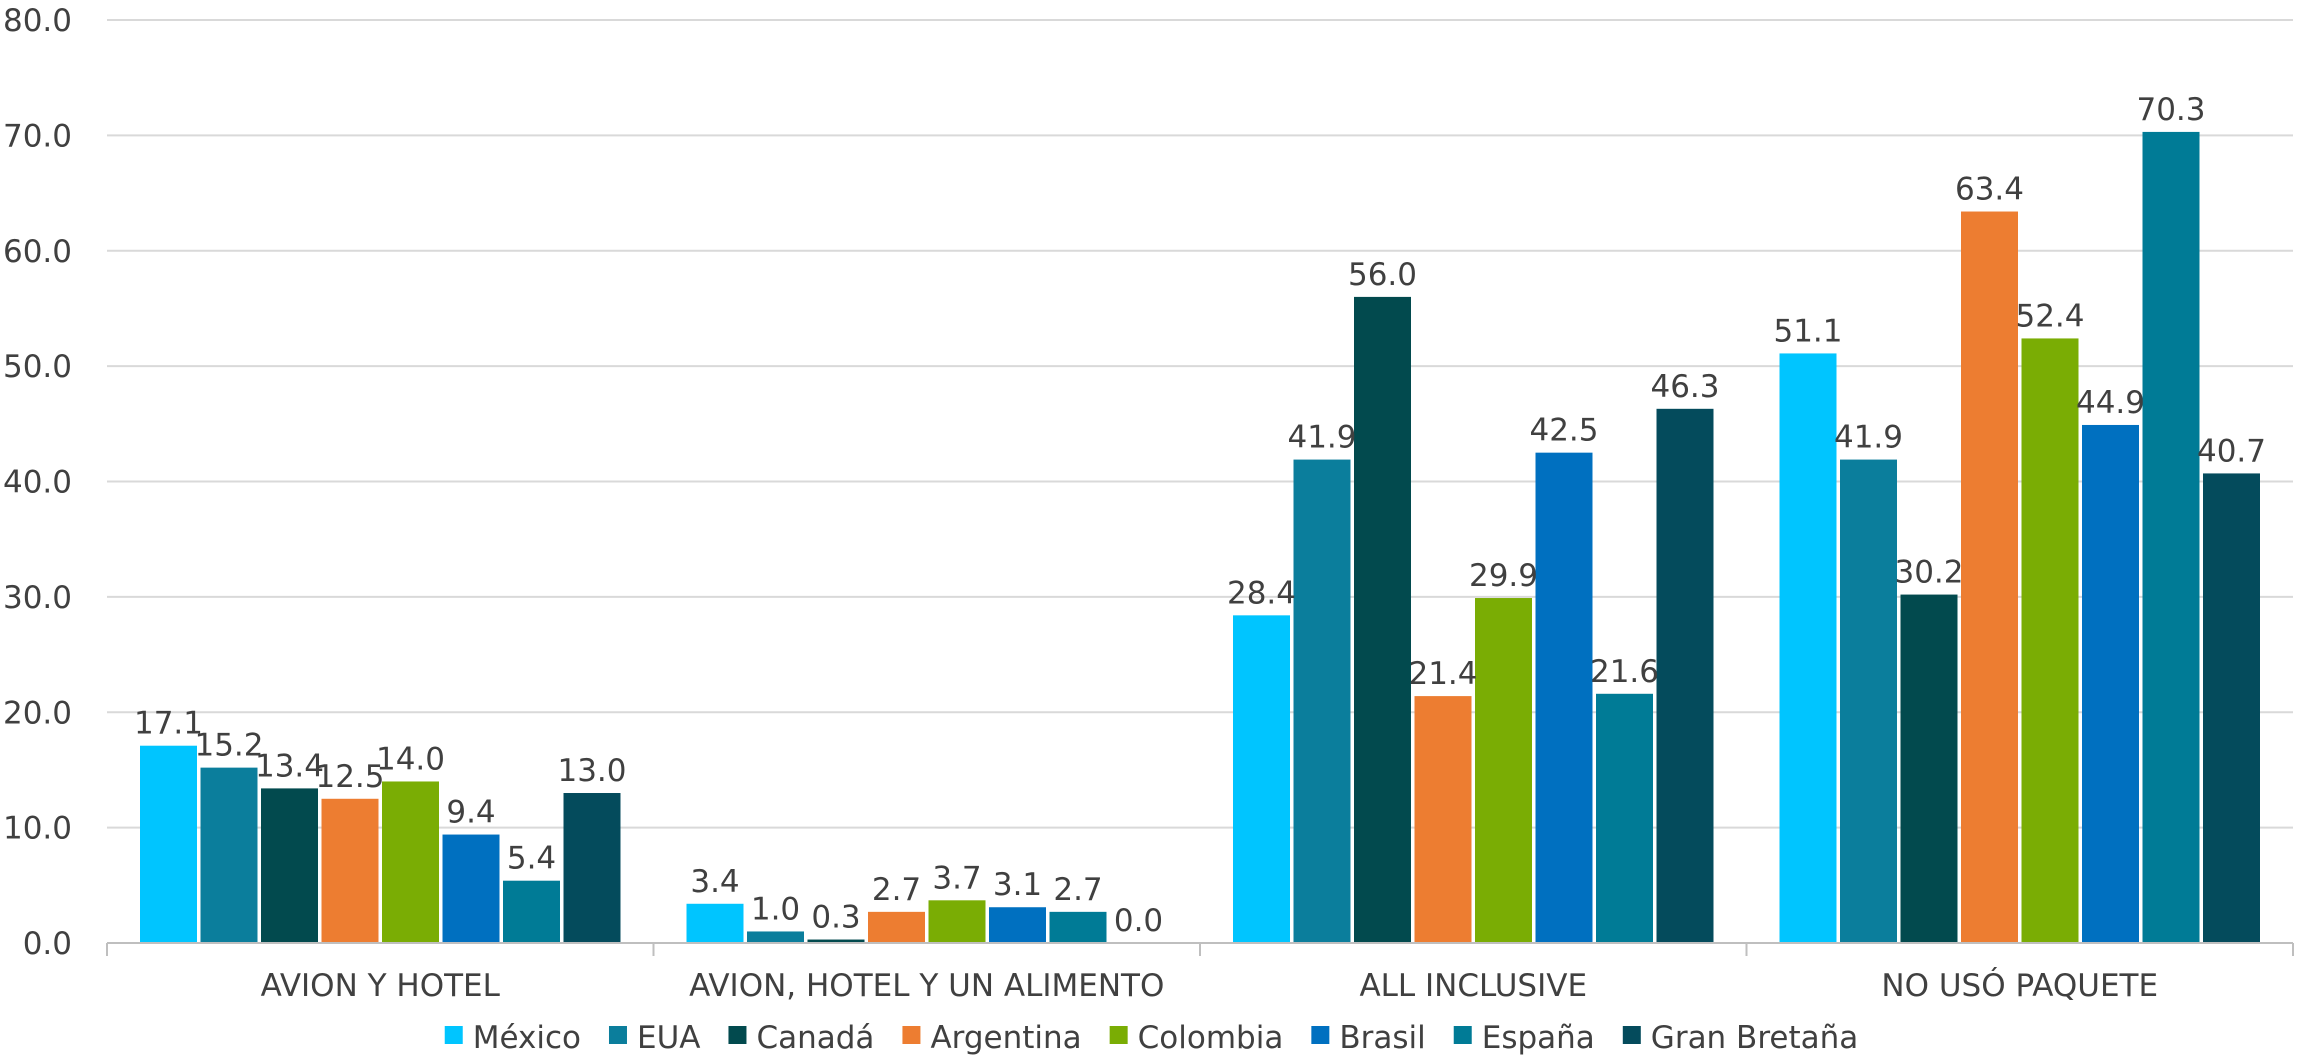 The height and width of the screenshot is (1064, 2303). Describe the element at coordinates (2049, 316) in the screenshot. I see `data-label: 52.4` at that location.